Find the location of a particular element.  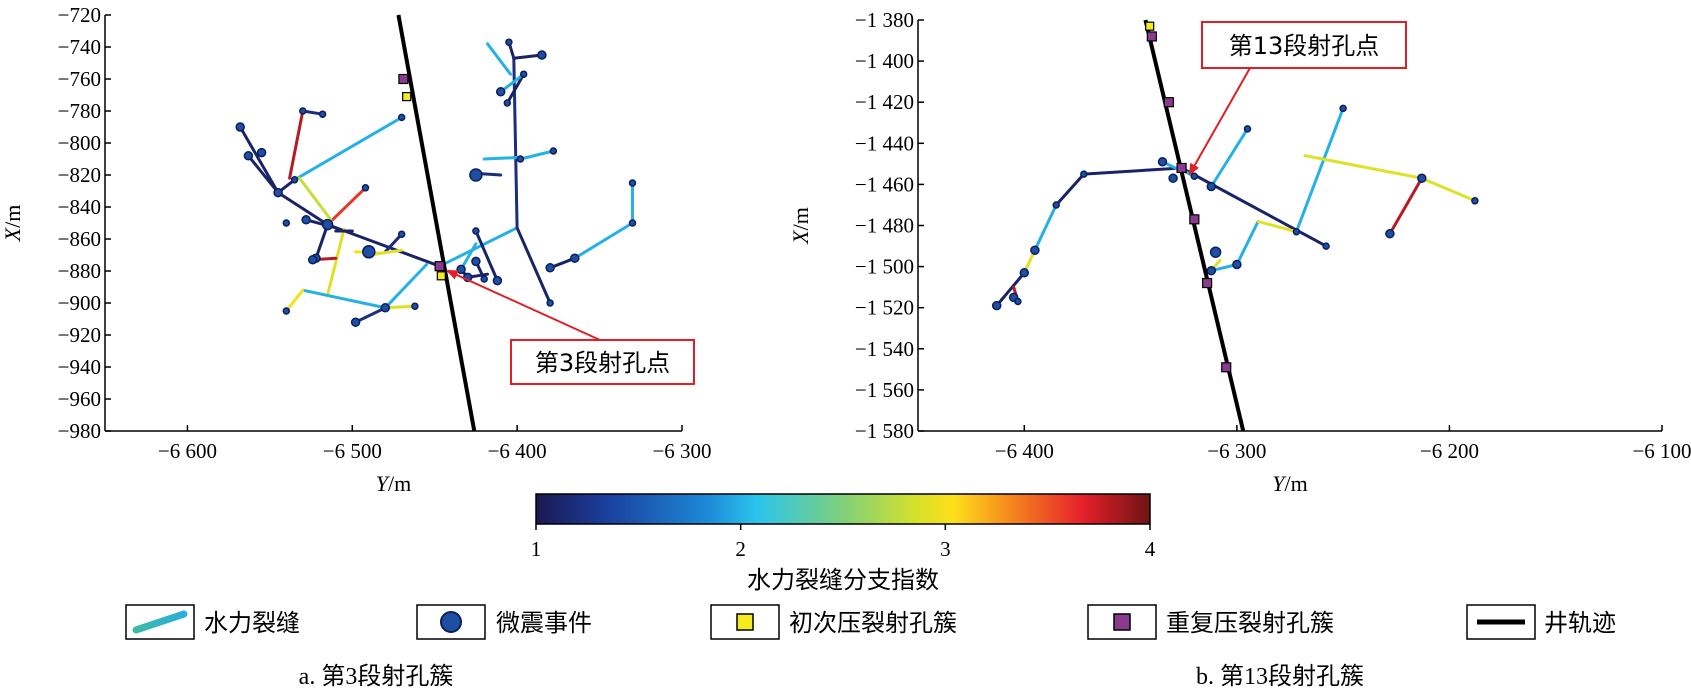

legend-initial-label: 初次压裂射孔簇 is located at coordinates (873, 623).